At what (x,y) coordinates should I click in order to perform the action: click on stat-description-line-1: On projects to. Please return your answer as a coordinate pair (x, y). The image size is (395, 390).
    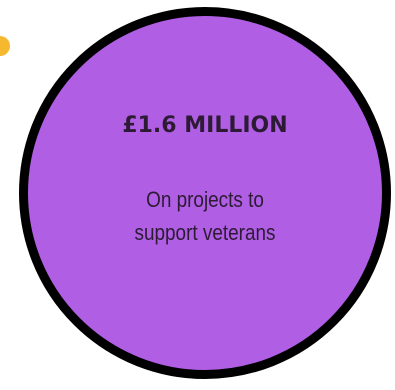
    Looking at the image, I should click on (205, 199).